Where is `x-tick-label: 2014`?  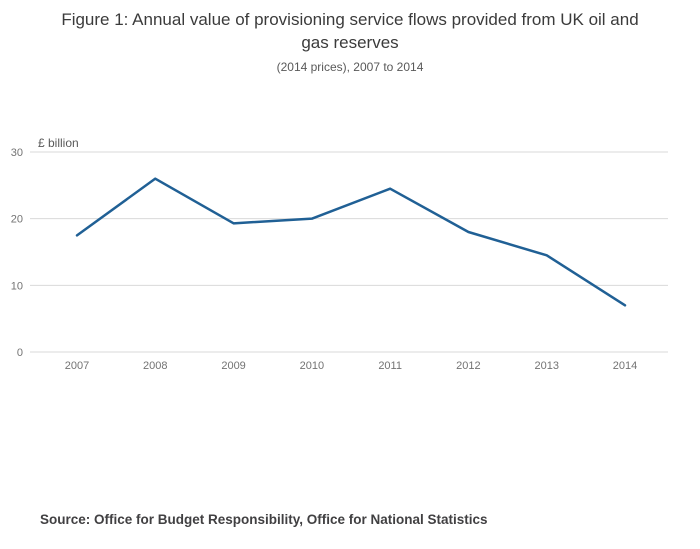 x-tick-label: 2014 is located at coordinates (625, 366).